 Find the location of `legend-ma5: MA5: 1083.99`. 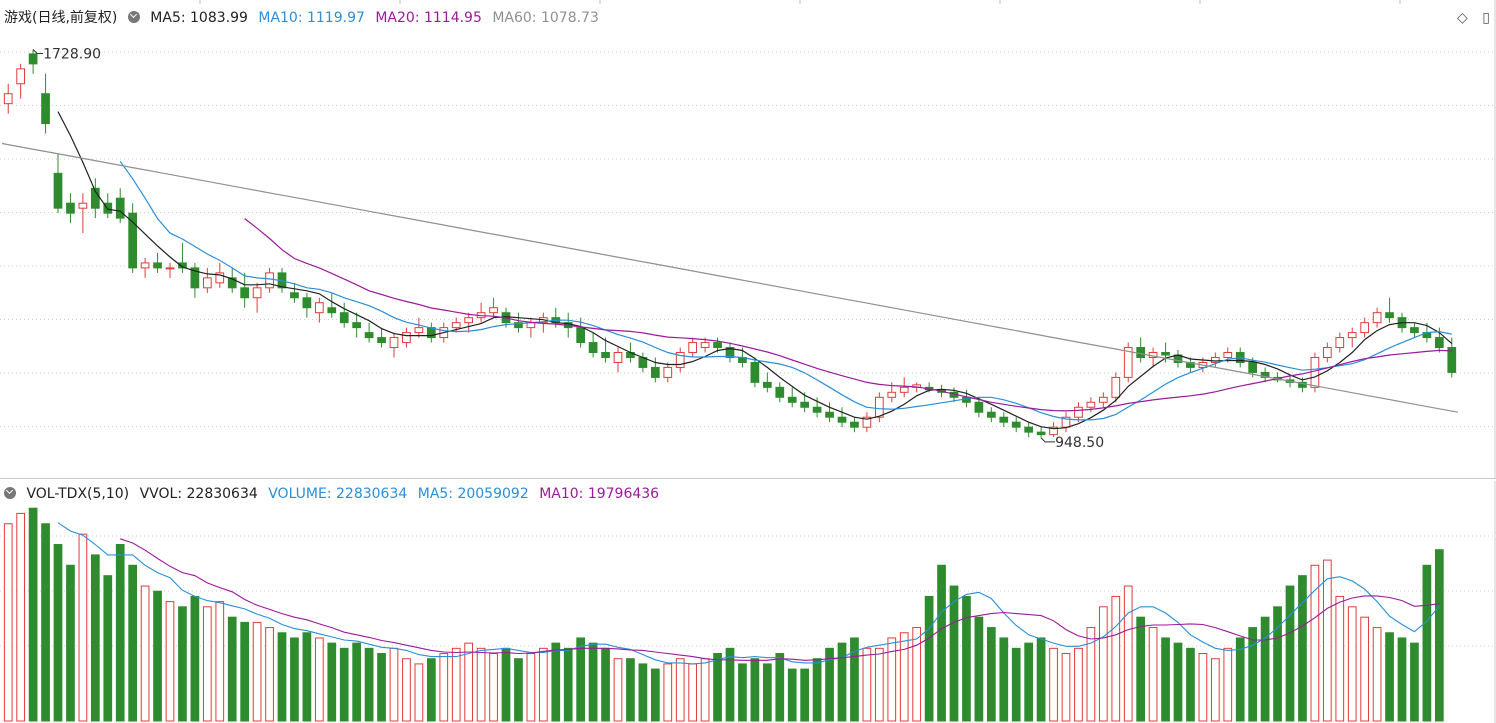

legend-ma5: MA5: 1083.99 is located at coordinates (199, 18).